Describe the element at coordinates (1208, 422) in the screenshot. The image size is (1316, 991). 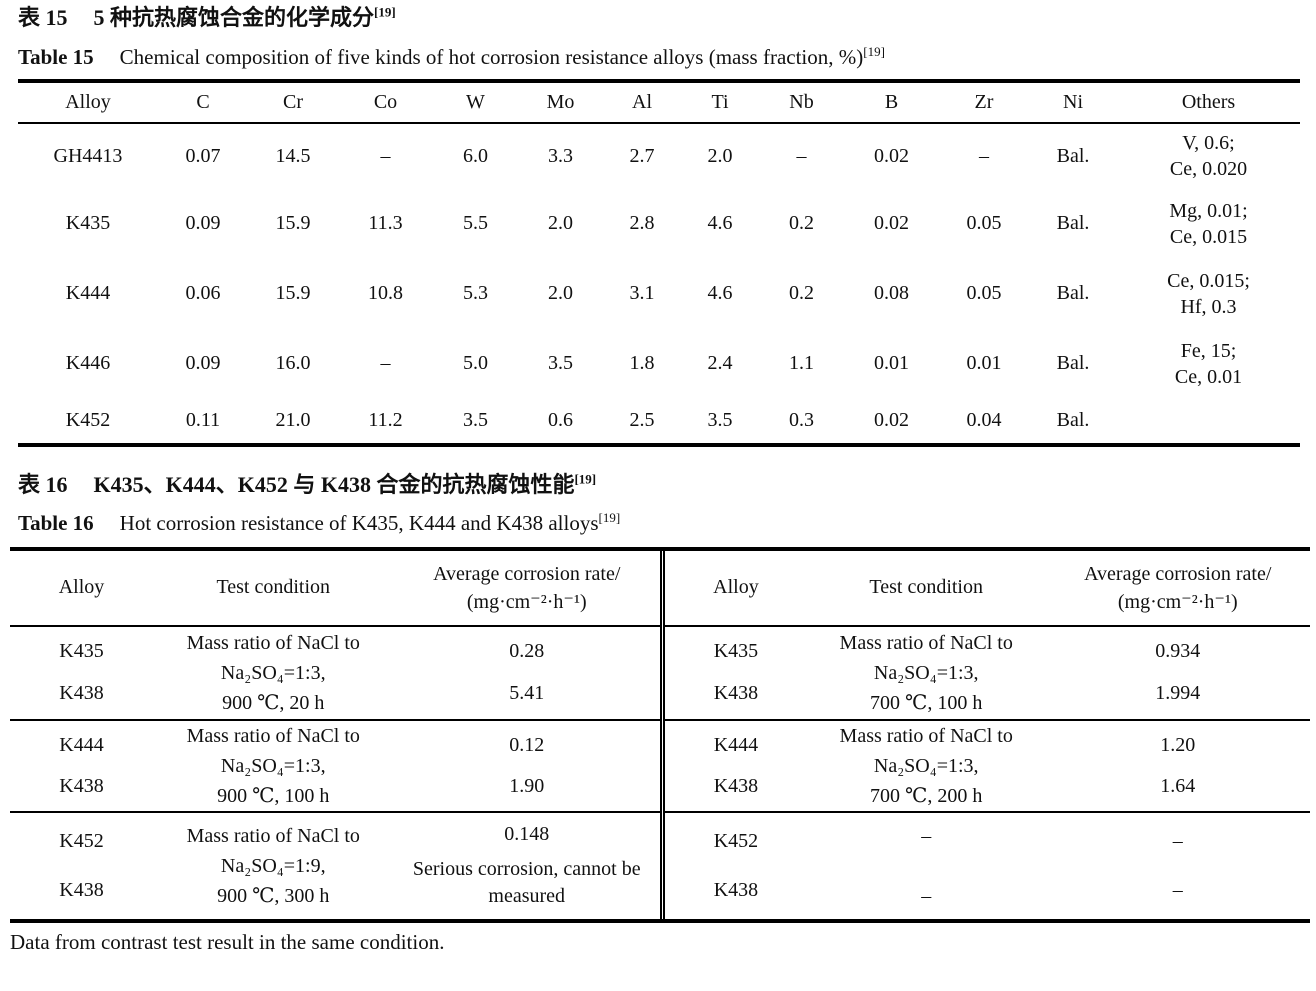
I see `cell-others` at that location.